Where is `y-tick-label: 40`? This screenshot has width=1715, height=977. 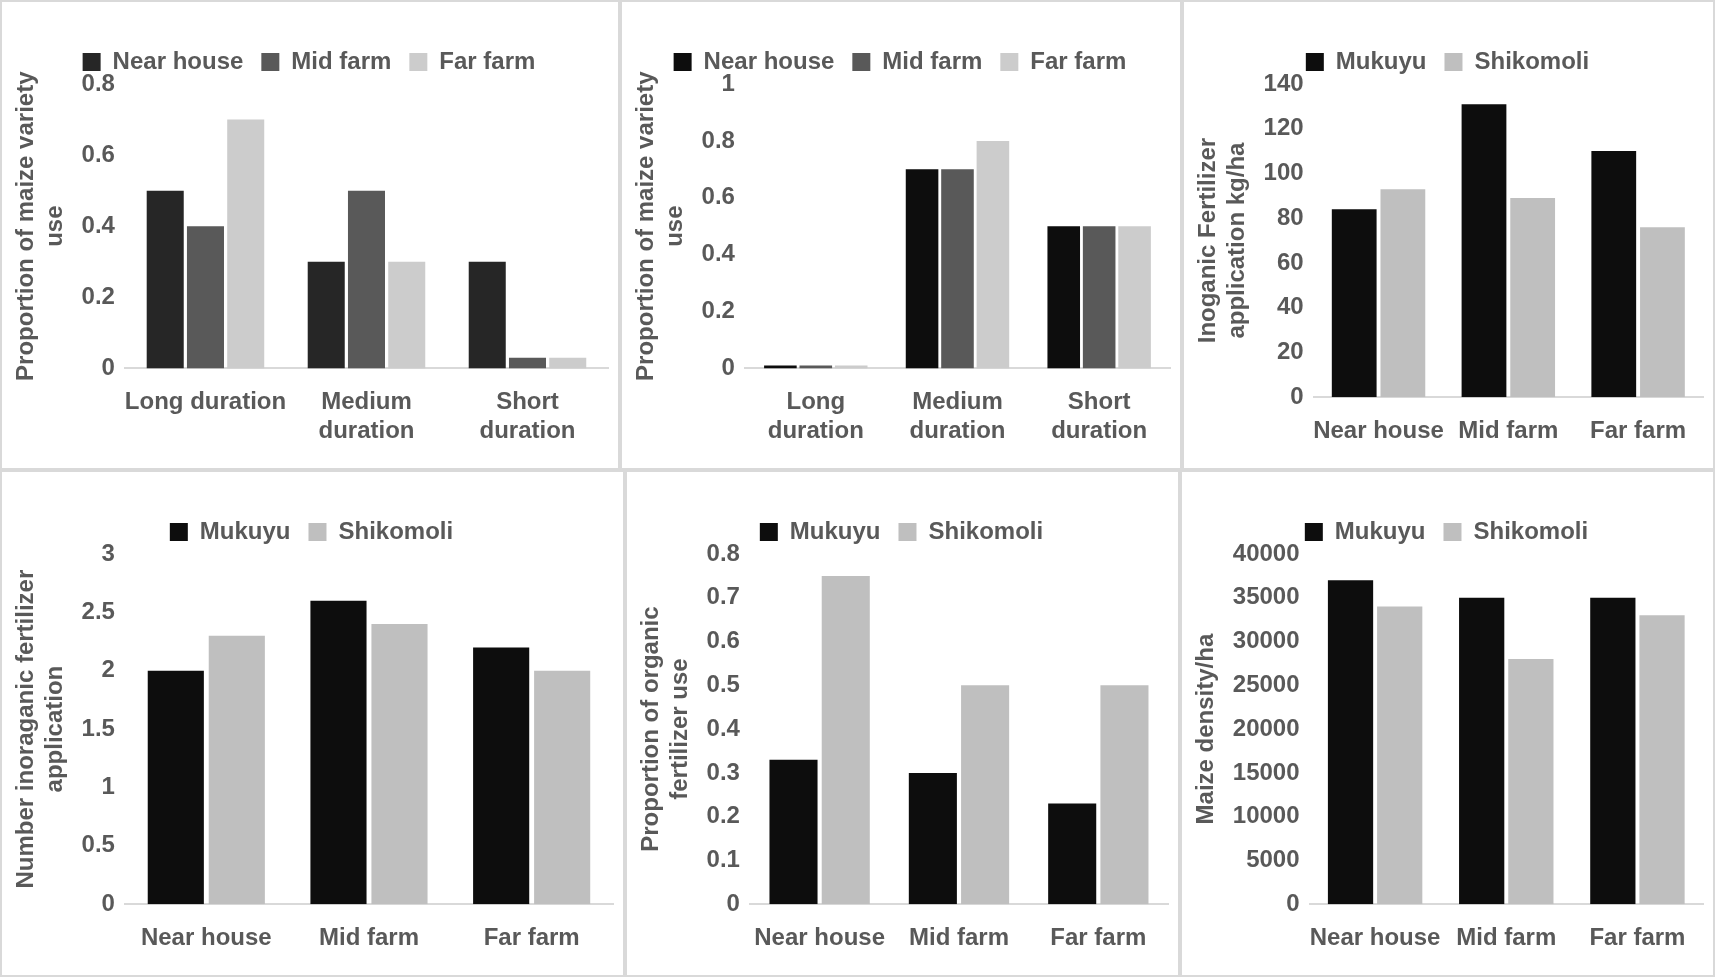 y-tick-label: 40 is located at coordinates (1290, 306).